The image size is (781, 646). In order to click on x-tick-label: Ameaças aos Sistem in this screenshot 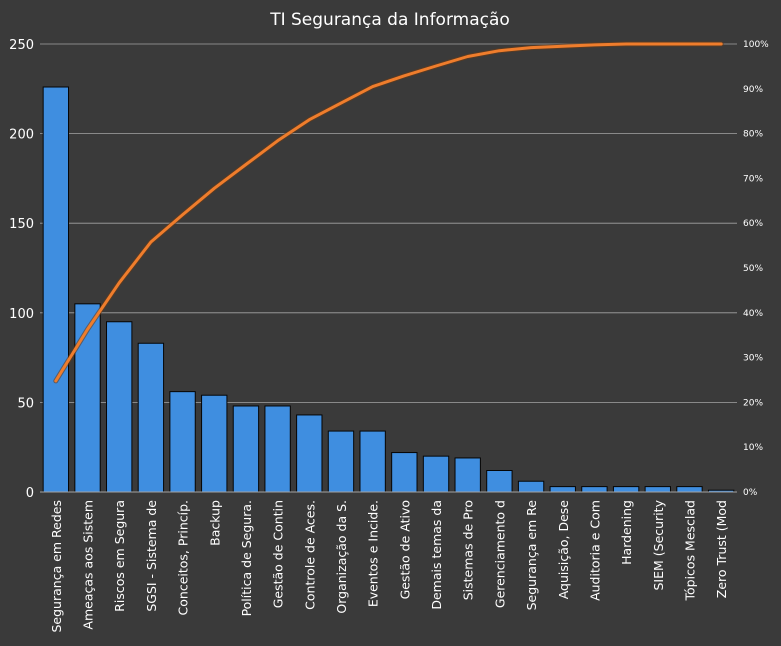, I will do `click(88, 565)`.